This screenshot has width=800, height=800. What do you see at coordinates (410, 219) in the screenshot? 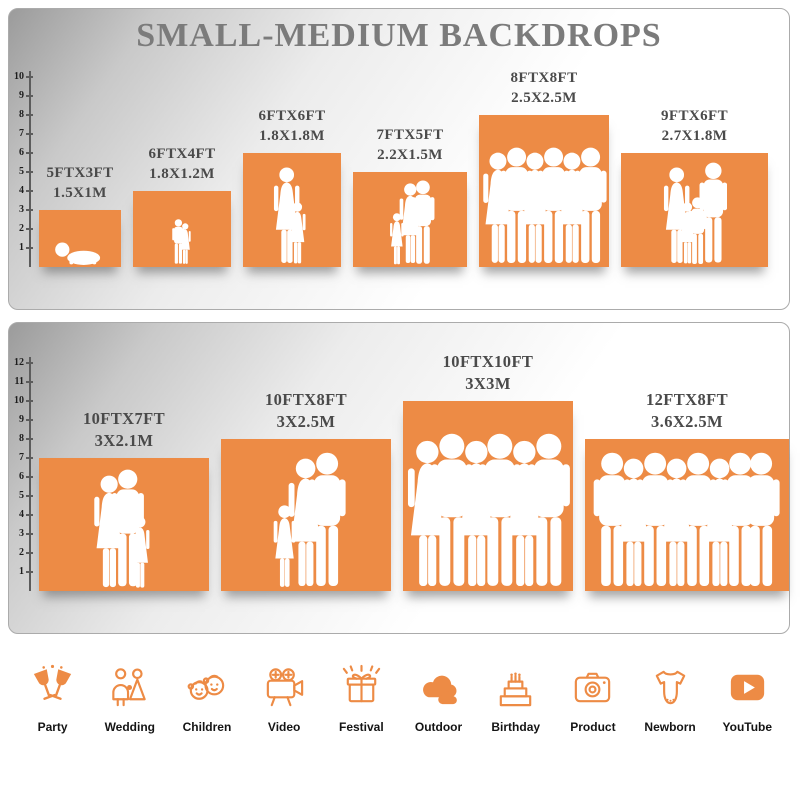
I see `backdrop-bar-7ftx5ft` at bounding box center [410, 219].